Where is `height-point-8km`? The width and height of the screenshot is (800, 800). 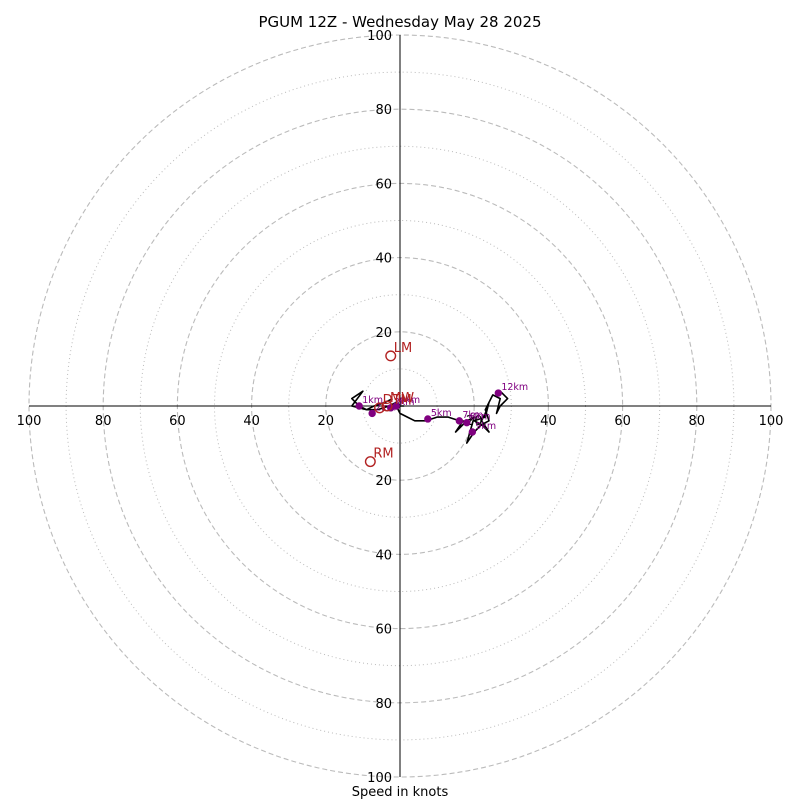 height-point-8km is located at coordinates (467, 422).